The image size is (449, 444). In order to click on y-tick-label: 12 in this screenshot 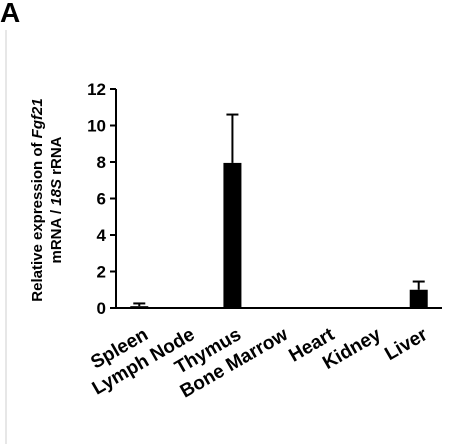, I will do `click(96, 89)`.